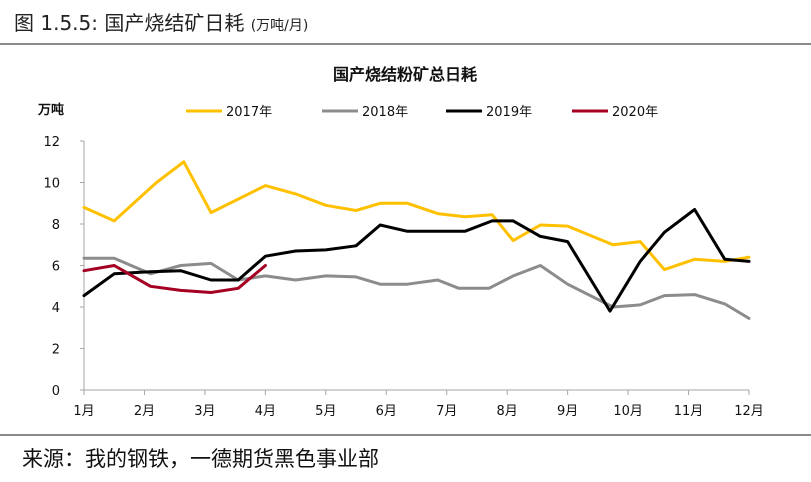  Describe the element at coordinates (56, 350) in the screenshot. I see `y-tick-label: 2` at that location.